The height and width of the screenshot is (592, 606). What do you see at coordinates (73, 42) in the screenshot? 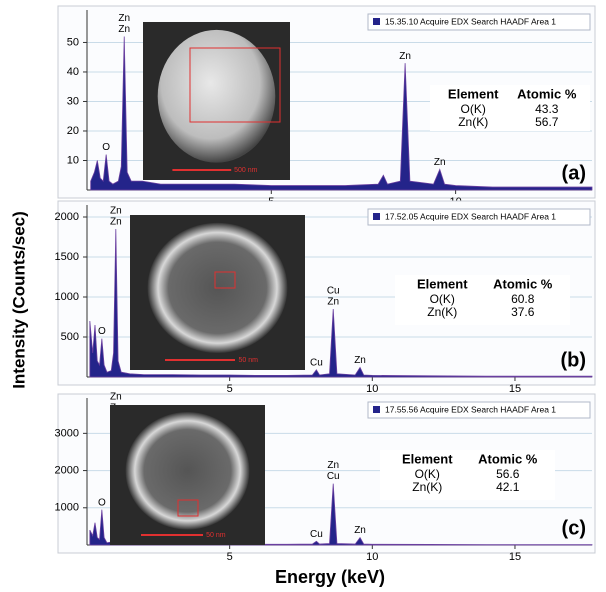
I see `y-tick-label: 50` at bounding box center [73, 42].